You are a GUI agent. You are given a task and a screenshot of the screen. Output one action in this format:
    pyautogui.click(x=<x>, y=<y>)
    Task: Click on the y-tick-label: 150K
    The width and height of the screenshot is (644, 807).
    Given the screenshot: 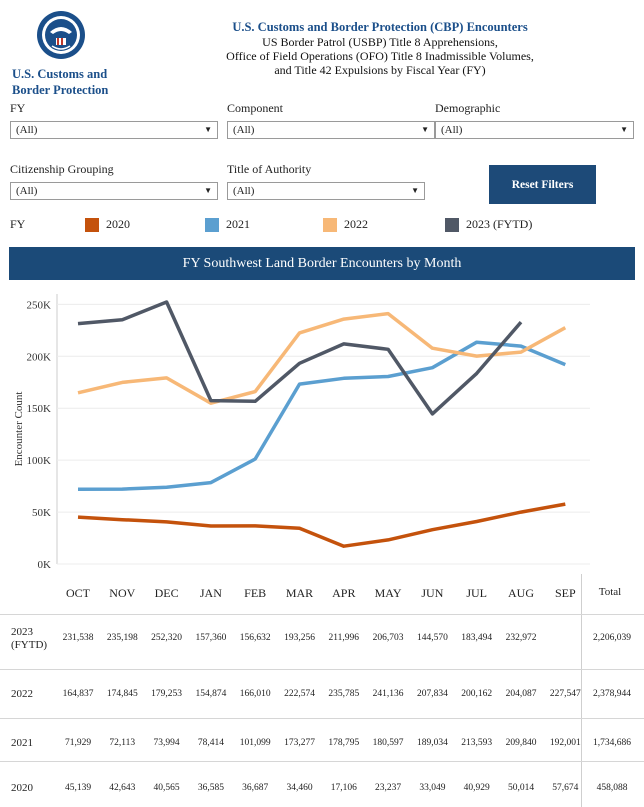 What is the action you would take?
    pyautogui.click(x=39, y=409)
    